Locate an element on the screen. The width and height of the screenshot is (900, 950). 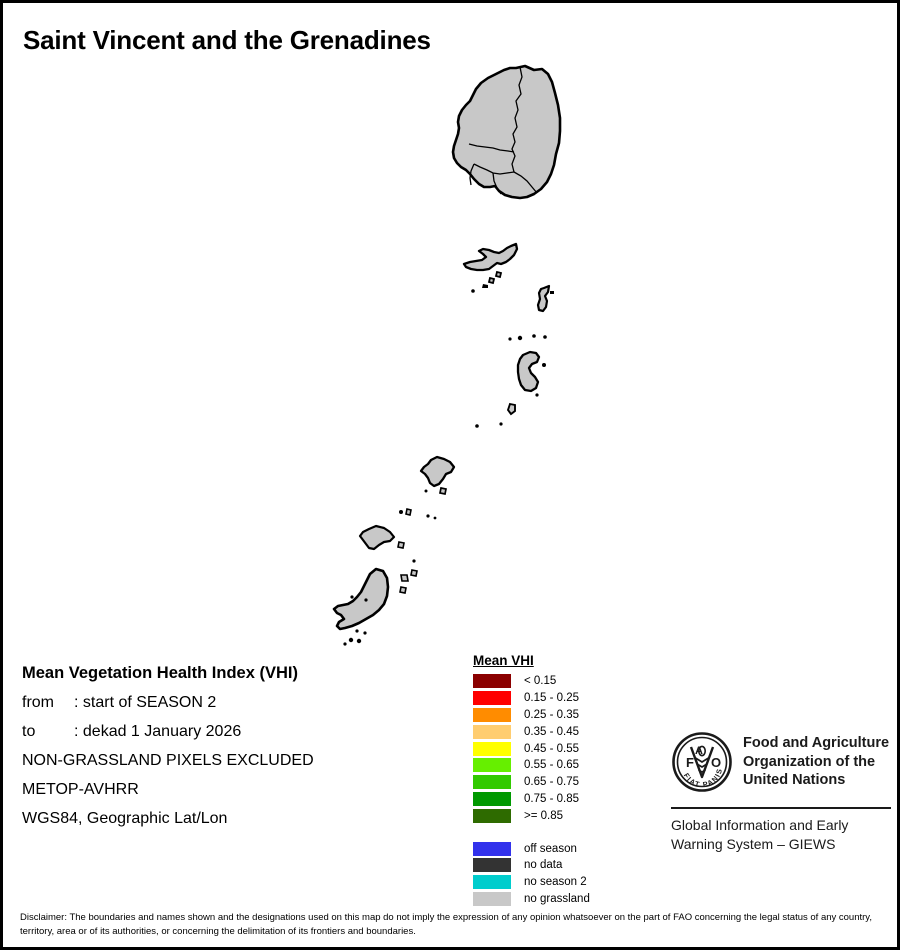
carriacou-landmass is located at coordinates (361, 599).